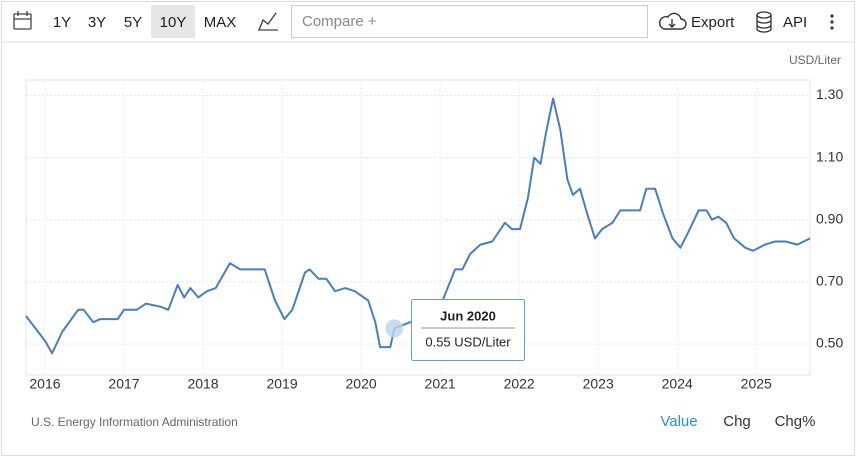 The width and height of the screenshot is (857, 458). What do you see at coordinates (795, 421) in the screenshot?
I see `mode-button: Chg%` at bounding box center [795, 421].